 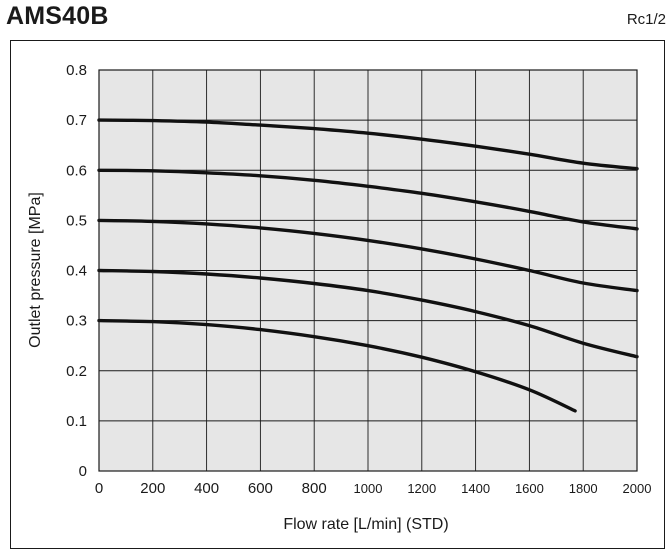 I want to click on x-axis-label: Flow rate [L/min] (STD), so click(x=365, y=524).